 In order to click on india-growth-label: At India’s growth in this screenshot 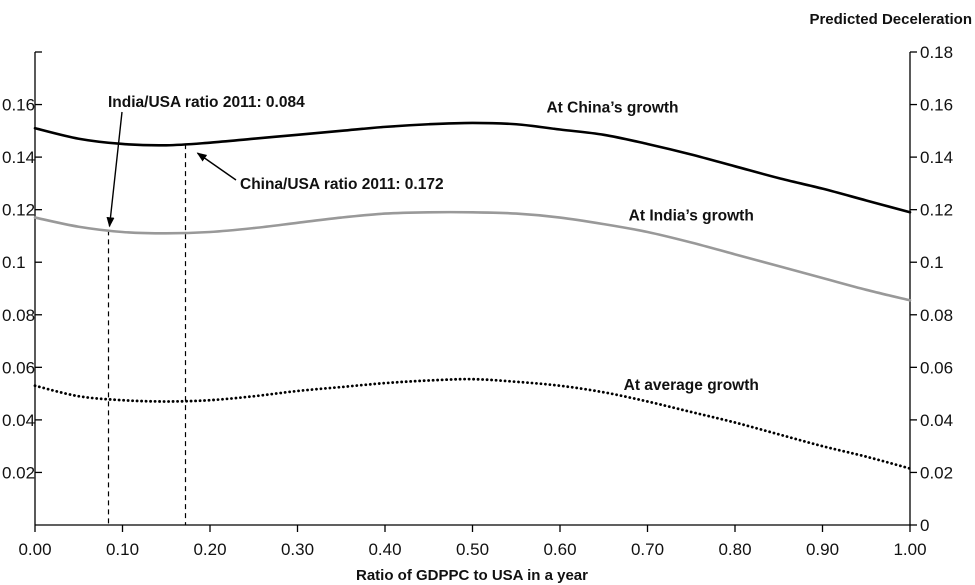, I will do `click(691, 216)`.